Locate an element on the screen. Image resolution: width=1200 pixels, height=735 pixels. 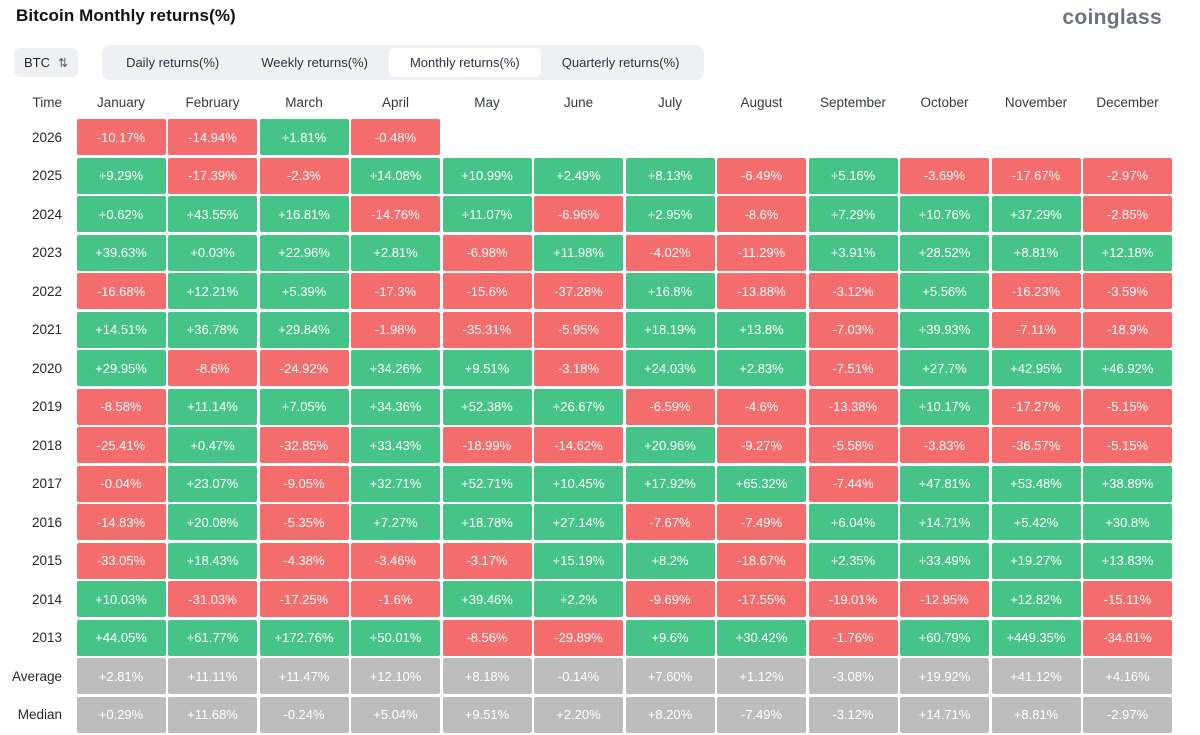
coinglass-logo: coinglass is located at coordinates (1112, 17).